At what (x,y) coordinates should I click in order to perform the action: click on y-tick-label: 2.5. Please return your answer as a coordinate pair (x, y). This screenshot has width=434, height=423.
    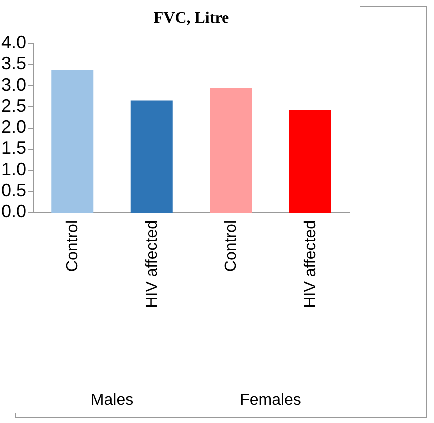
    Looking at the image, I should click on (13, 106).